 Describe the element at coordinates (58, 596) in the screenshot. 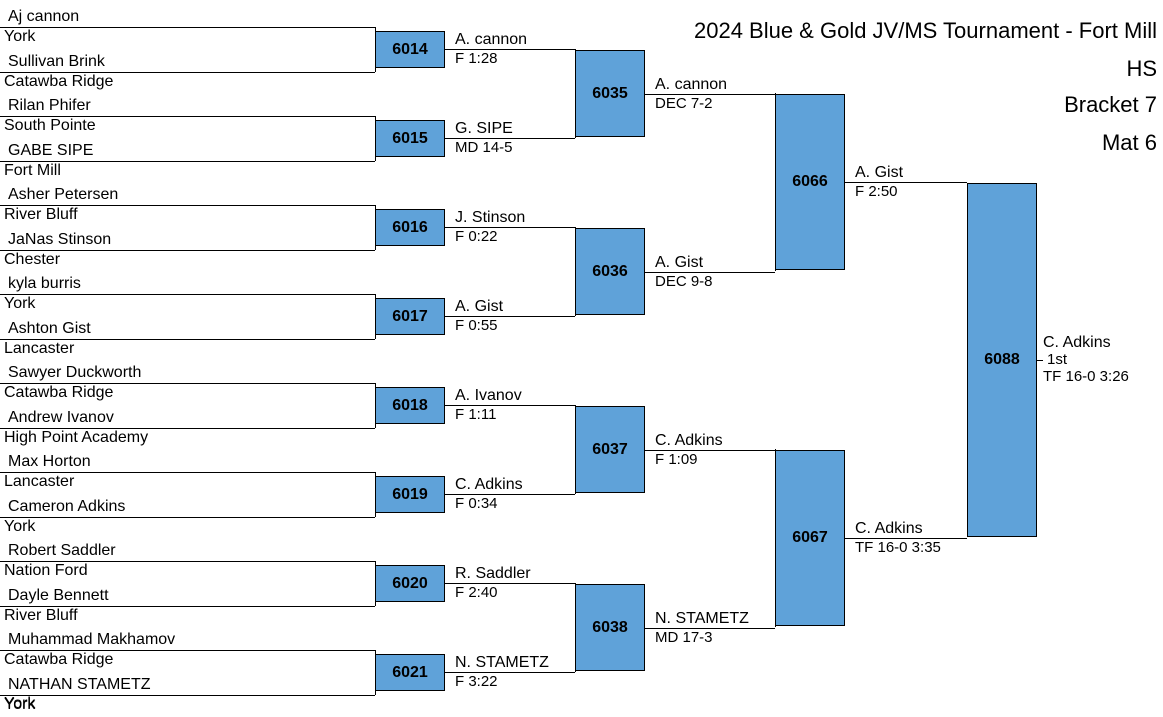

I see `wrestler-name: Dayle Bennett` at that location.